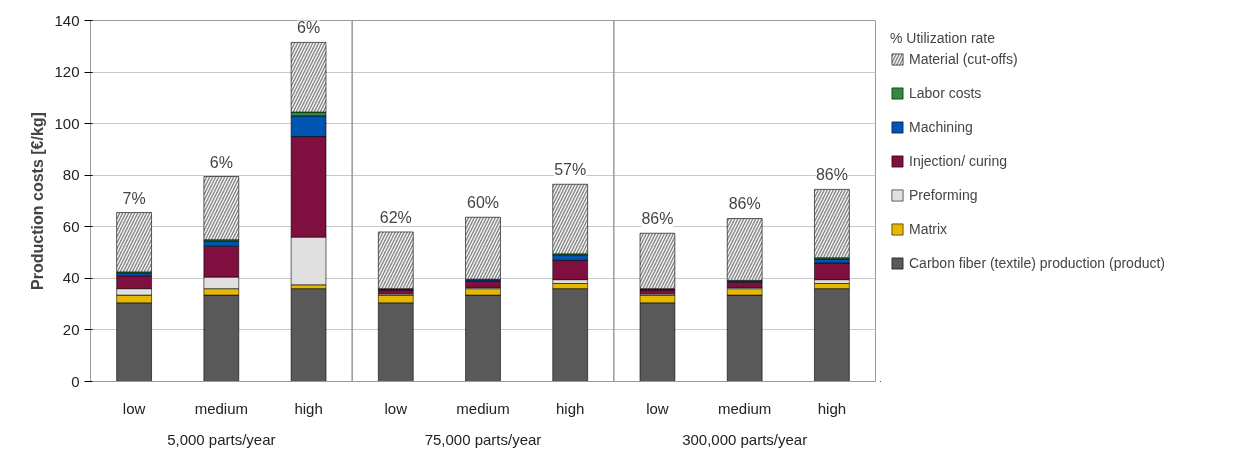 The image size is (1247, 457). I want to click on annotation: 62%, so click(395, 217).